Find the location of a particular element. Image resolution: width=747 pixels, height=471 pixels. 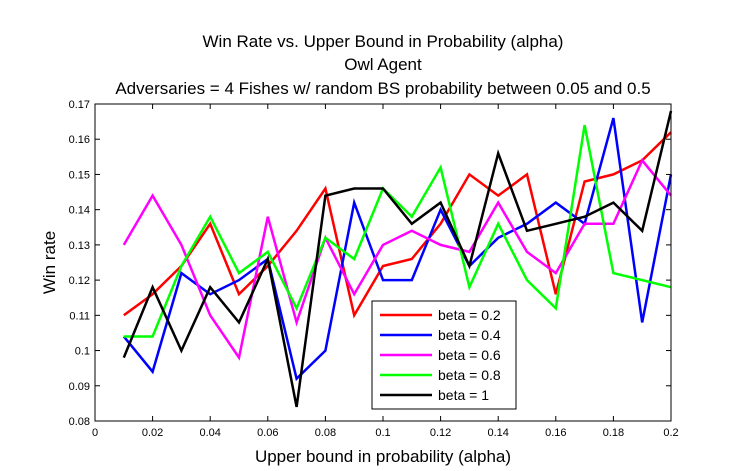

y-tick-label: 0.14 is located at coordinates (79, 211).